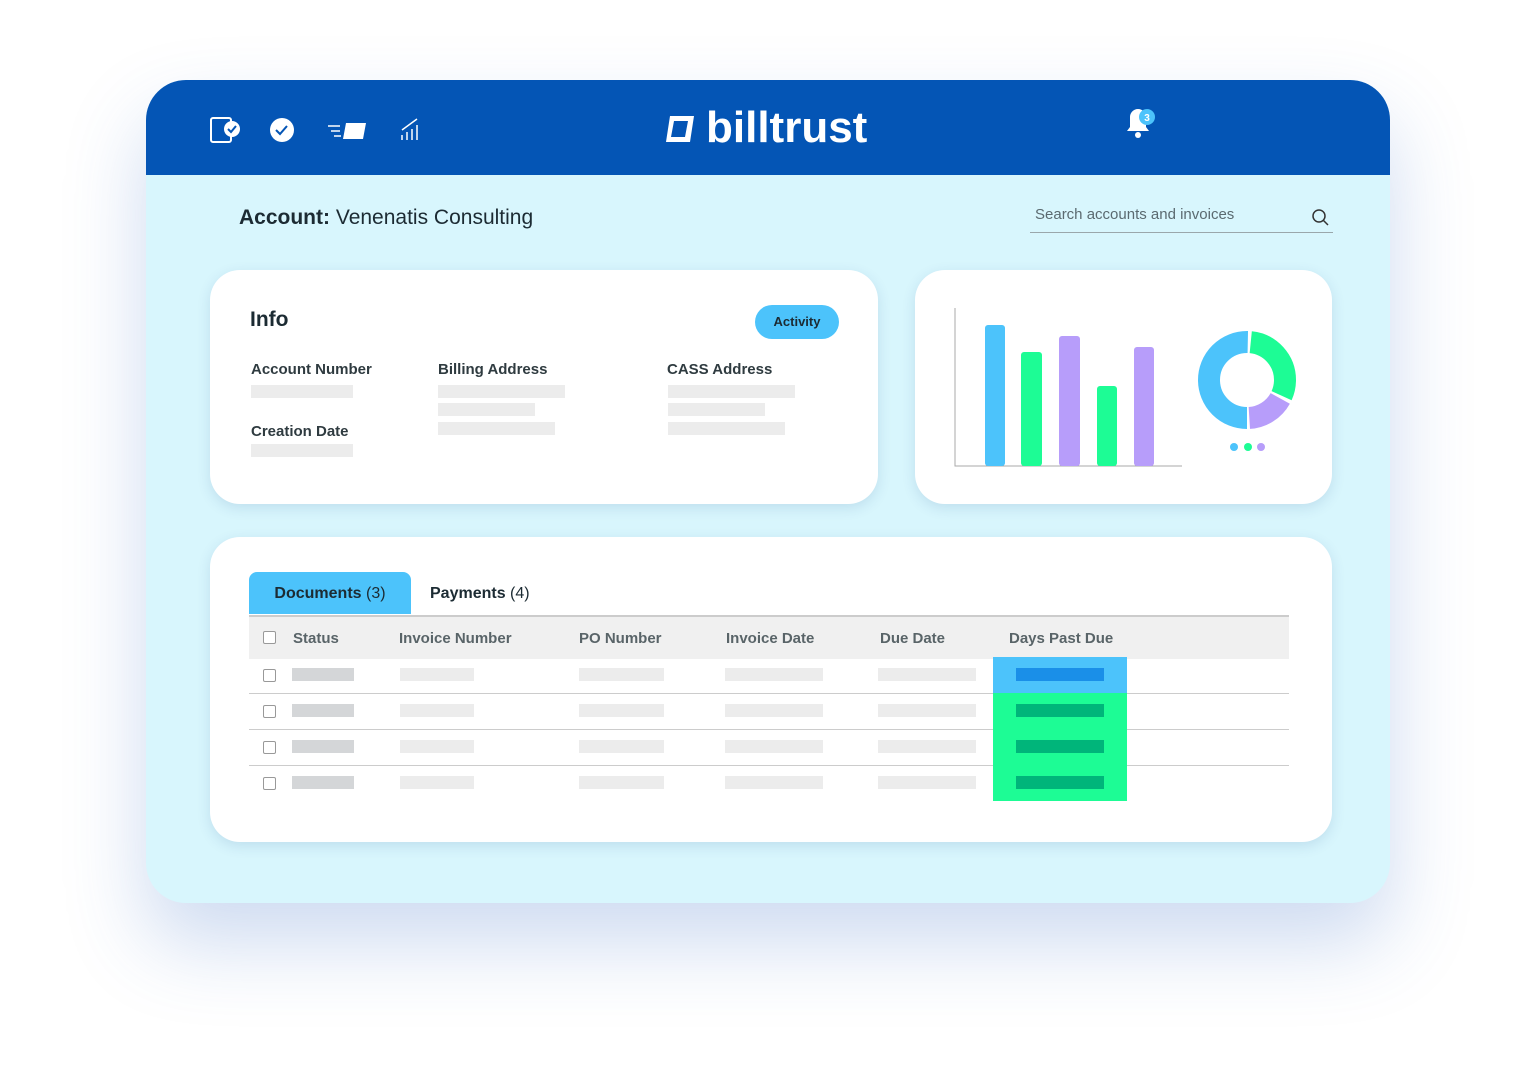  I want to click on column-header: Due Date, so click(913, 638).